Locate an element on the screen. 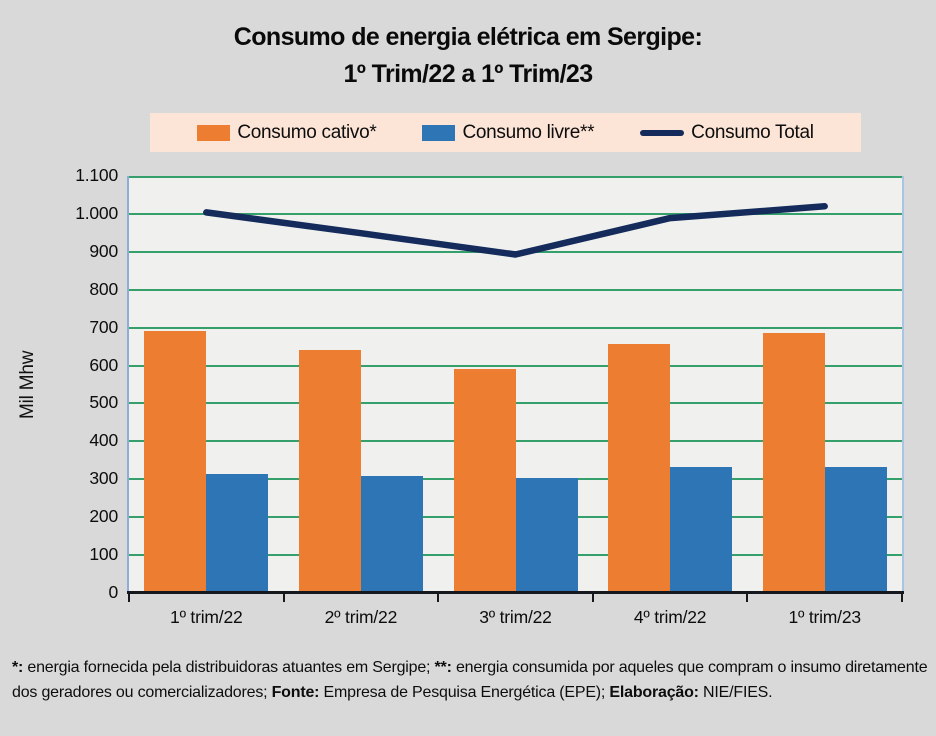  legend-label-consumo-livre: Consumo livre** is located at coordinates (528, 132).